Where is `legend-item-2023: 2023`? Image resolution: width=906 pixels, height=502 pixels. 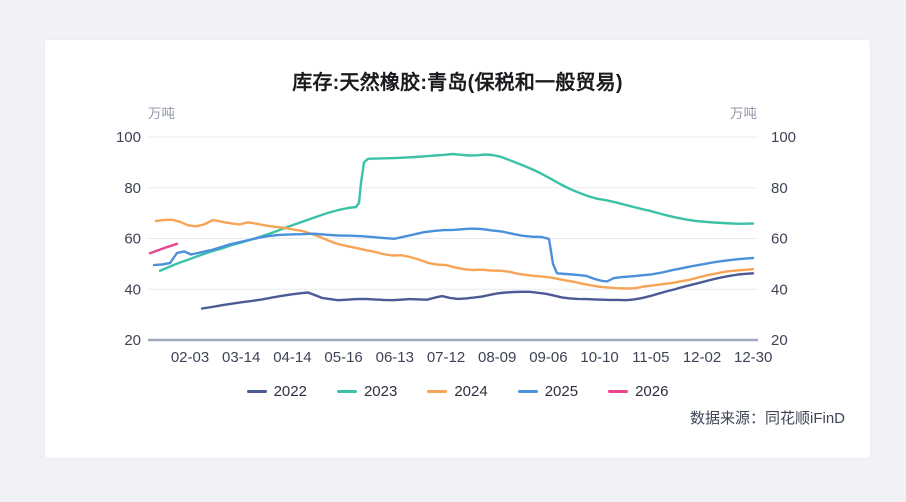
legend-item-2023: 2023 is located at coordinates (367, 391).